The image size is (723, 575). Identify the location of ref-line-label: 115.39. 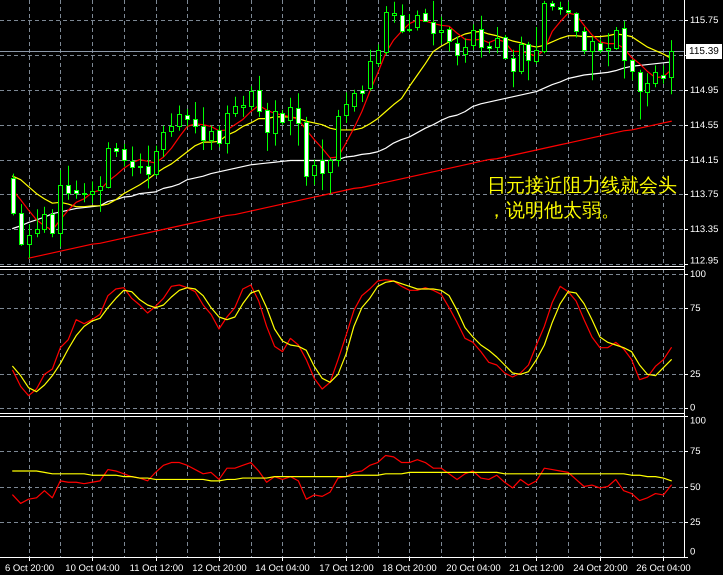
(704, 51).